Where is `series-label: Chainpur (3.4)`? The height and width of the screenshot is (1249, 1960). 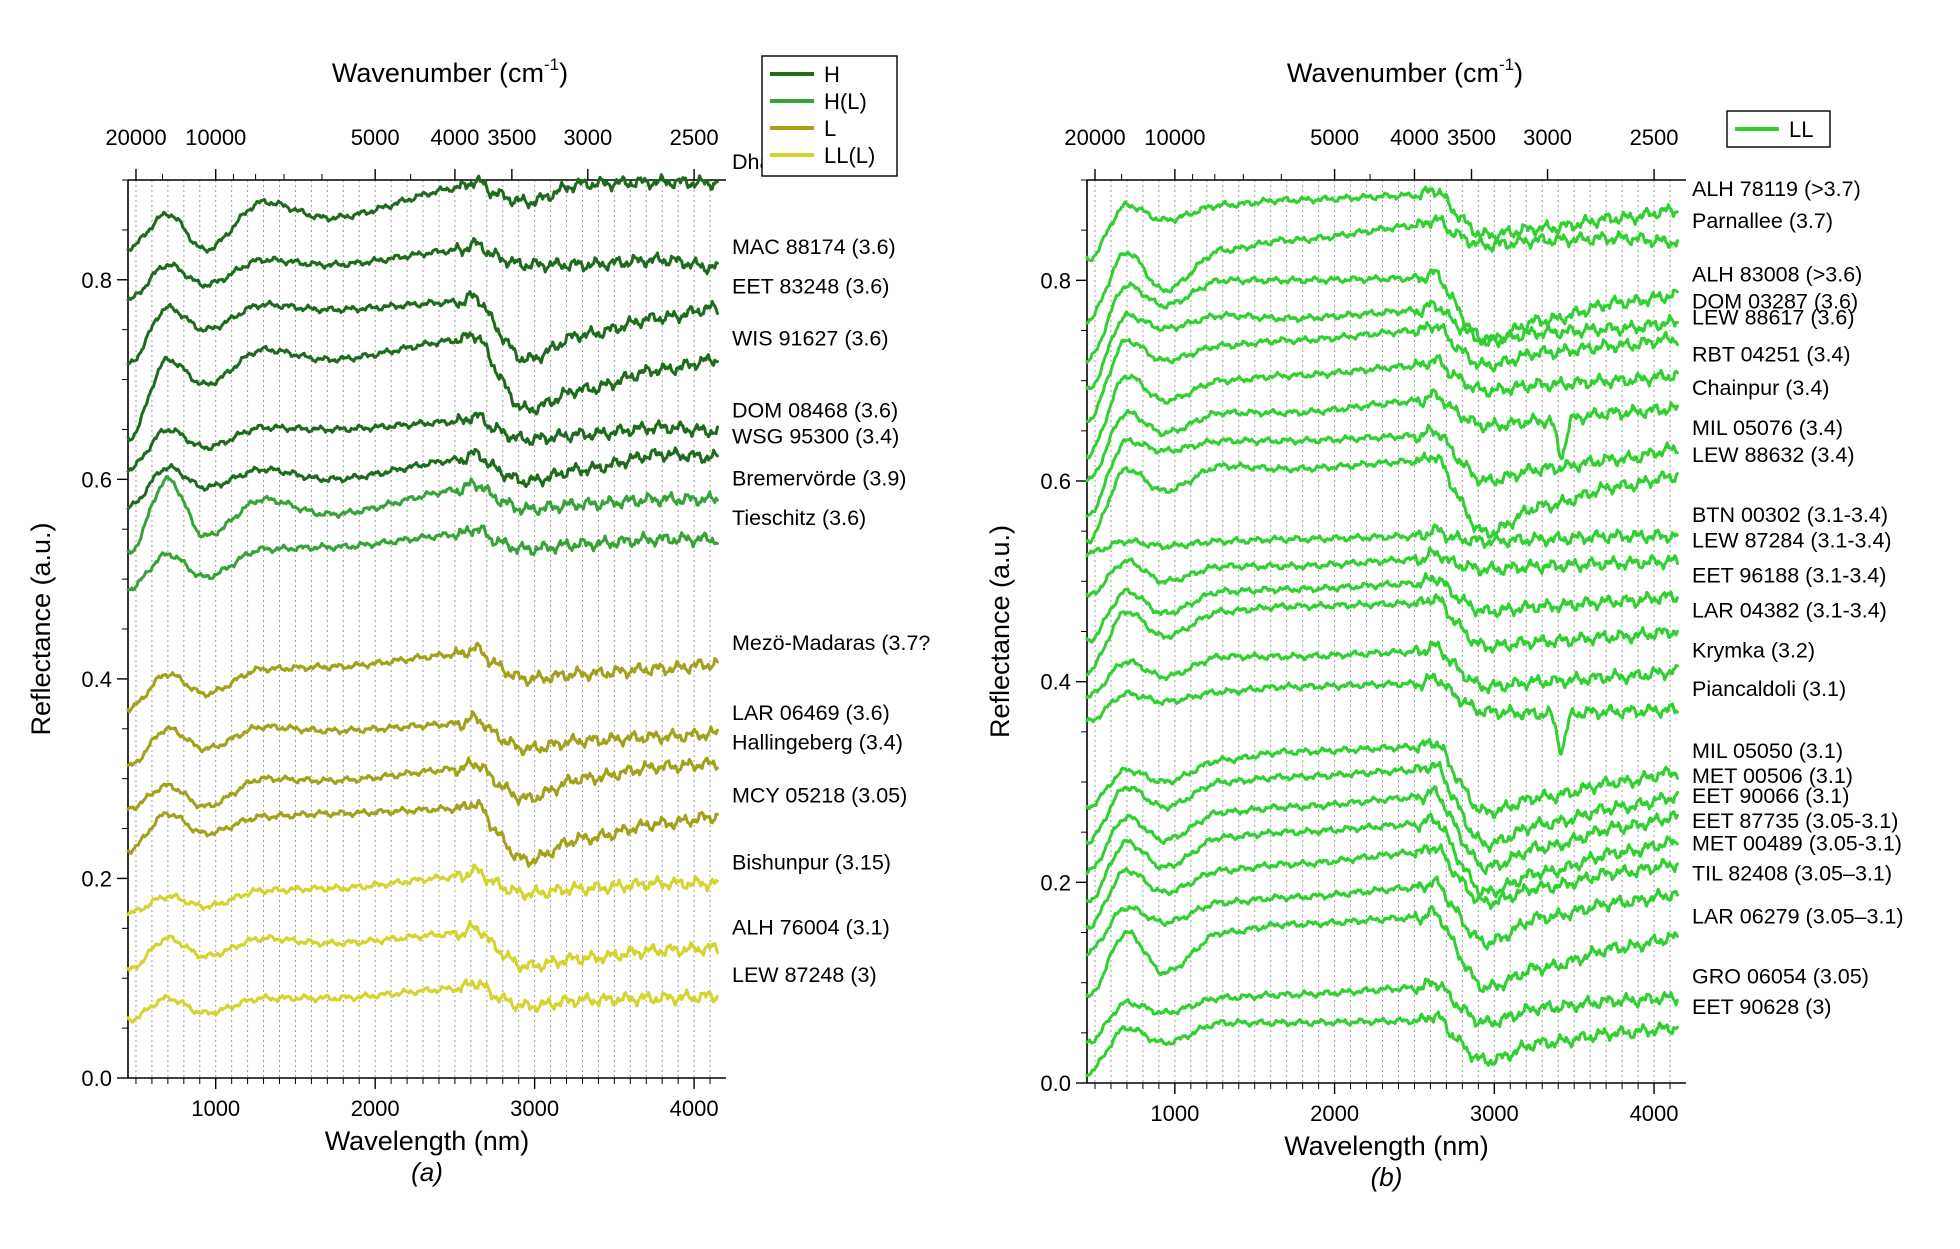
series-label: Chainpur (3.4) is located at coordinates (1760, 388).